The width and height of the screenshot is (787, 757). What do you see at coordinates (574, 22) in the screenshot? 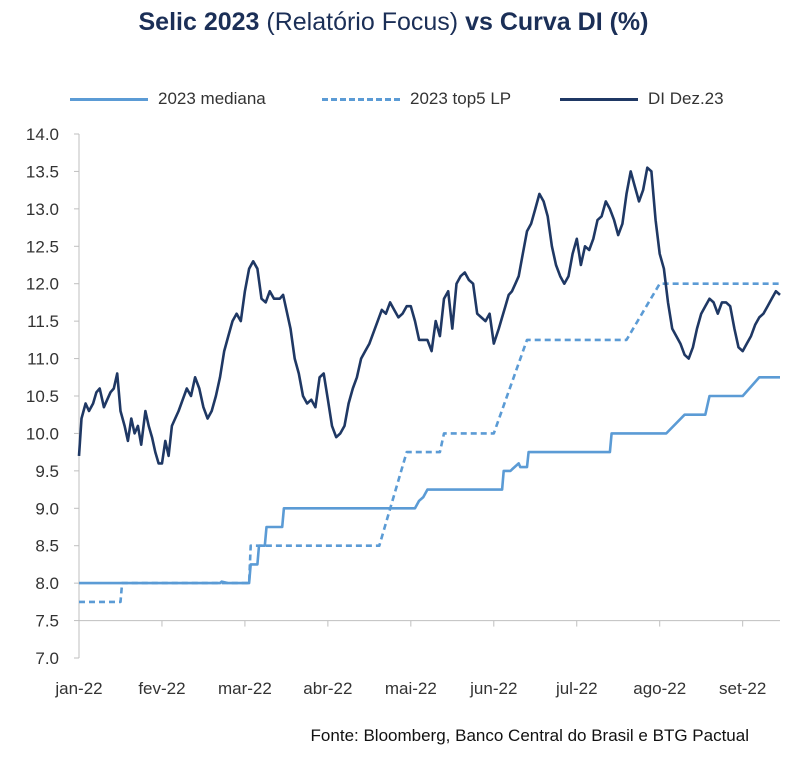
I see `title-curva: Curva DI (%)` at bounding box center [574, 22].